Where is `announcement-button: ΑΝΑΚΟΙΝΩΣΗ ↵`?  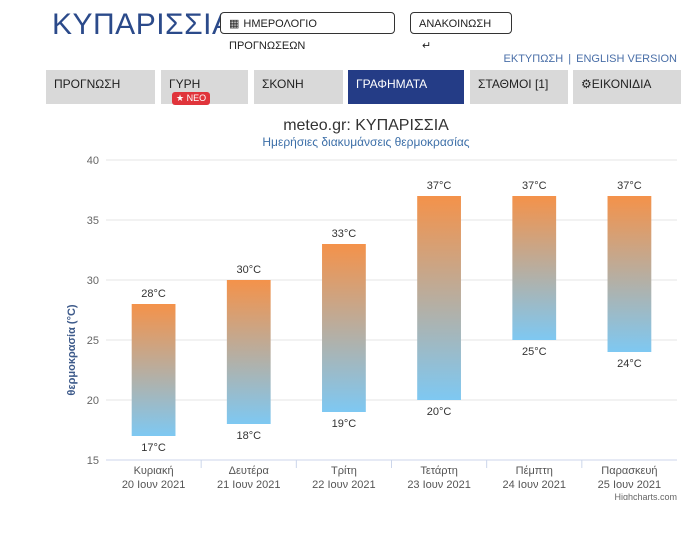 announcement-button: ΑΝΑΚΟΙΝΩΣΗ ↵ is located at coordinates (461, 32).